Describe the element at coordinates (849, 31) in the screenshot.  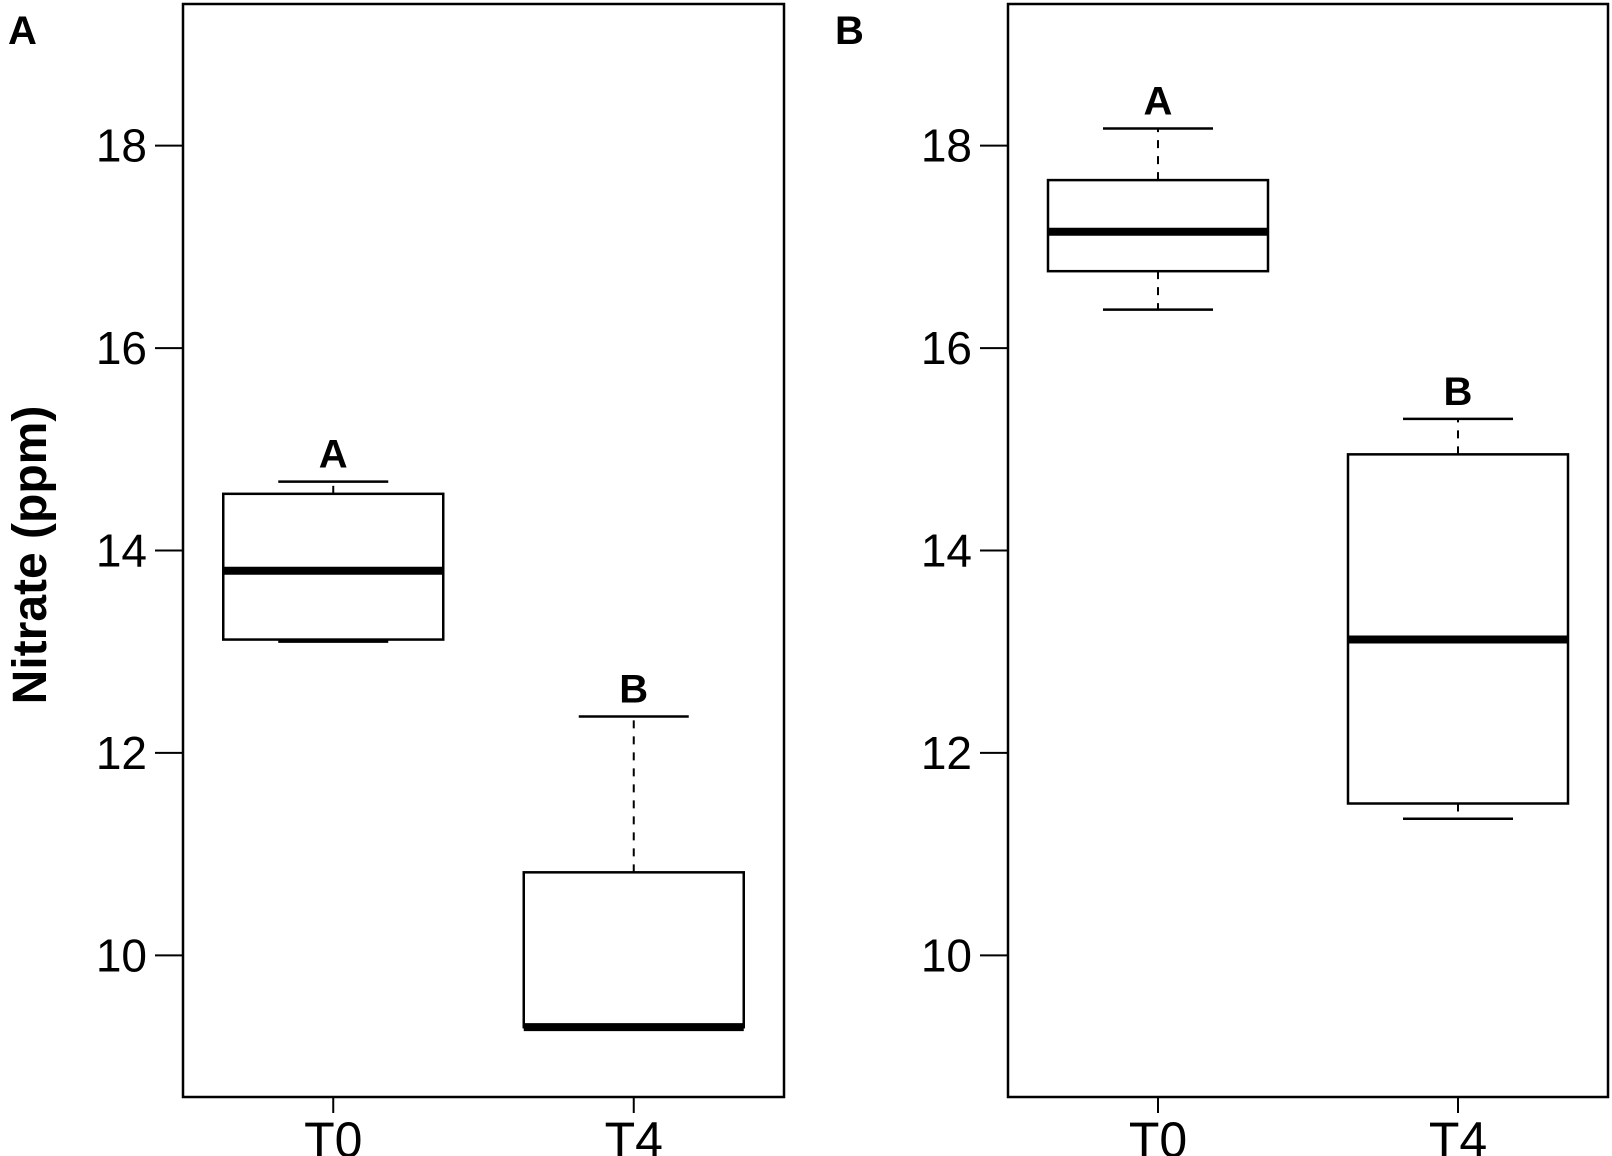
I see `panel-letter: B` at that location.